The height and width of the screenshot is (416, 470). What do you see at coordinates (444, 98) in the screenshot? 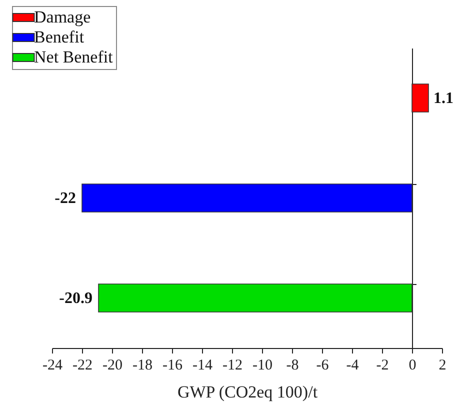
I see `data-label: 1.1` at bounding box center [444, 98].